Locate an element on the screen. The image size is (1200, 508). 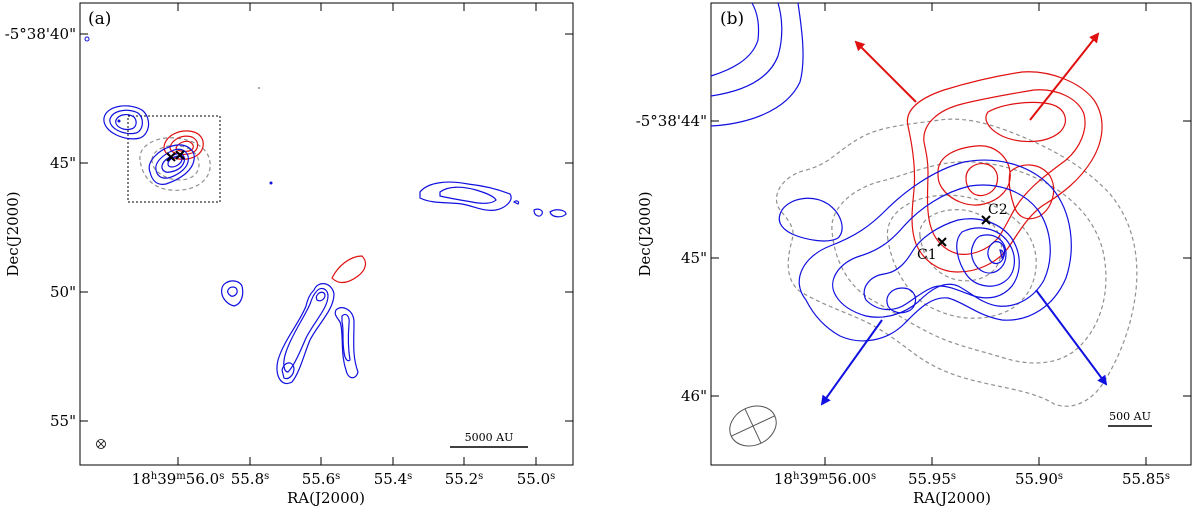
panel-a-xtick-3: 55.4s is located at coordinates (393, 479).